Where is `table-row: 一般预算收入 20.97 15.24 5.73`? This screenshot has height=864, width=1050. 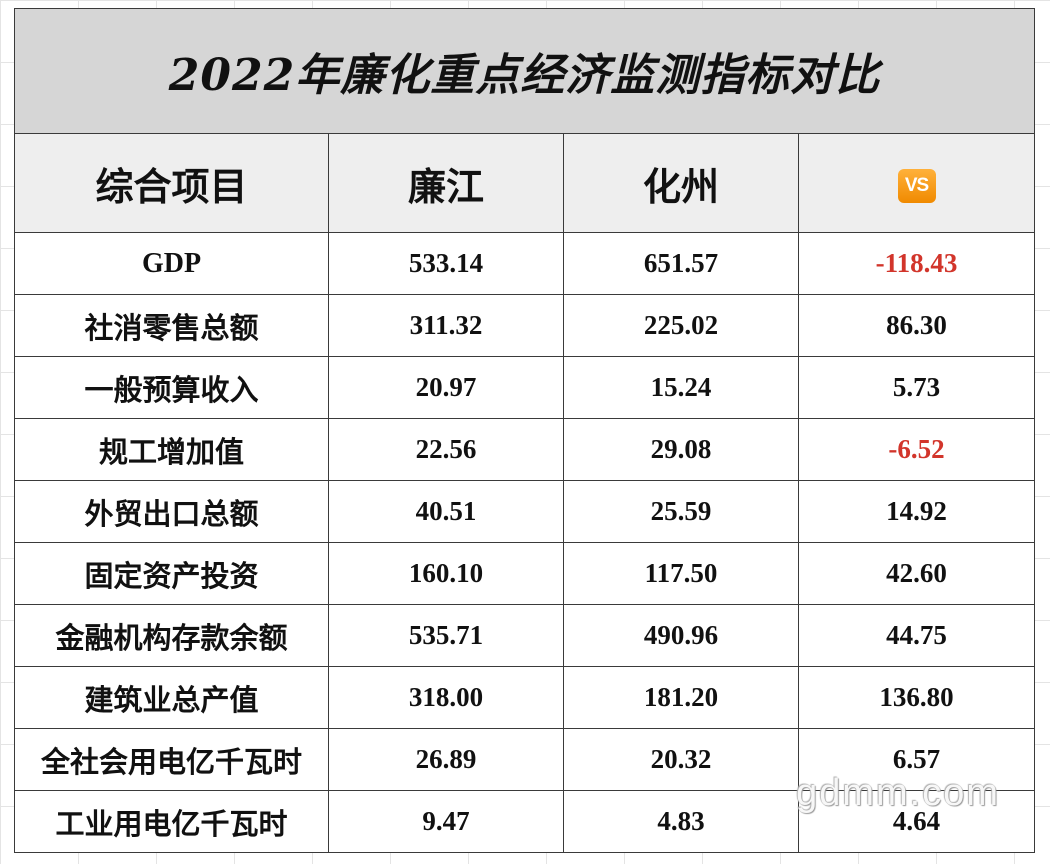 table-row: 一般预算收入 20.97 15.24 5.73 is located at coordinates (525, 387).